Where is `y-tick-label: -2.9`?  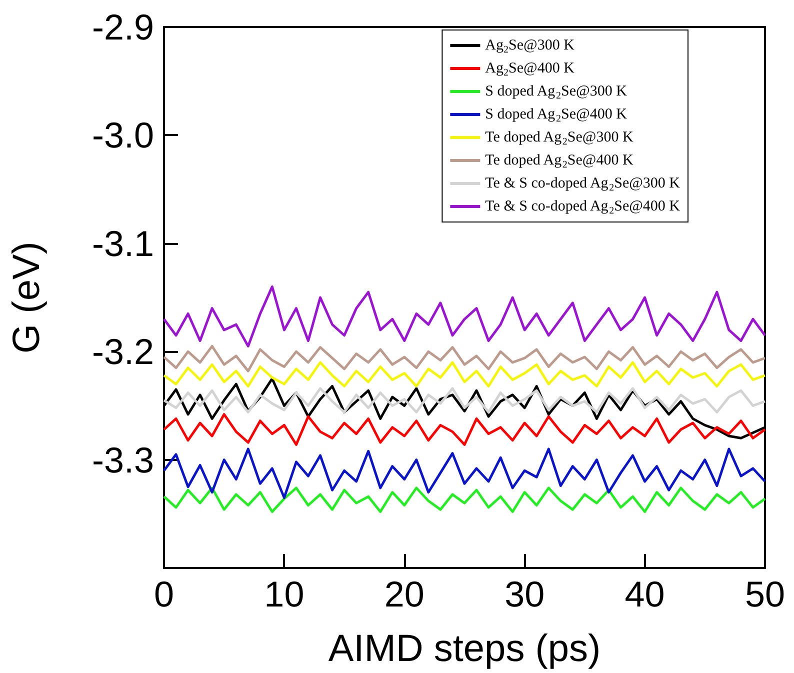 y-tick-label: -2.9 is located at coordinates (123, 27).